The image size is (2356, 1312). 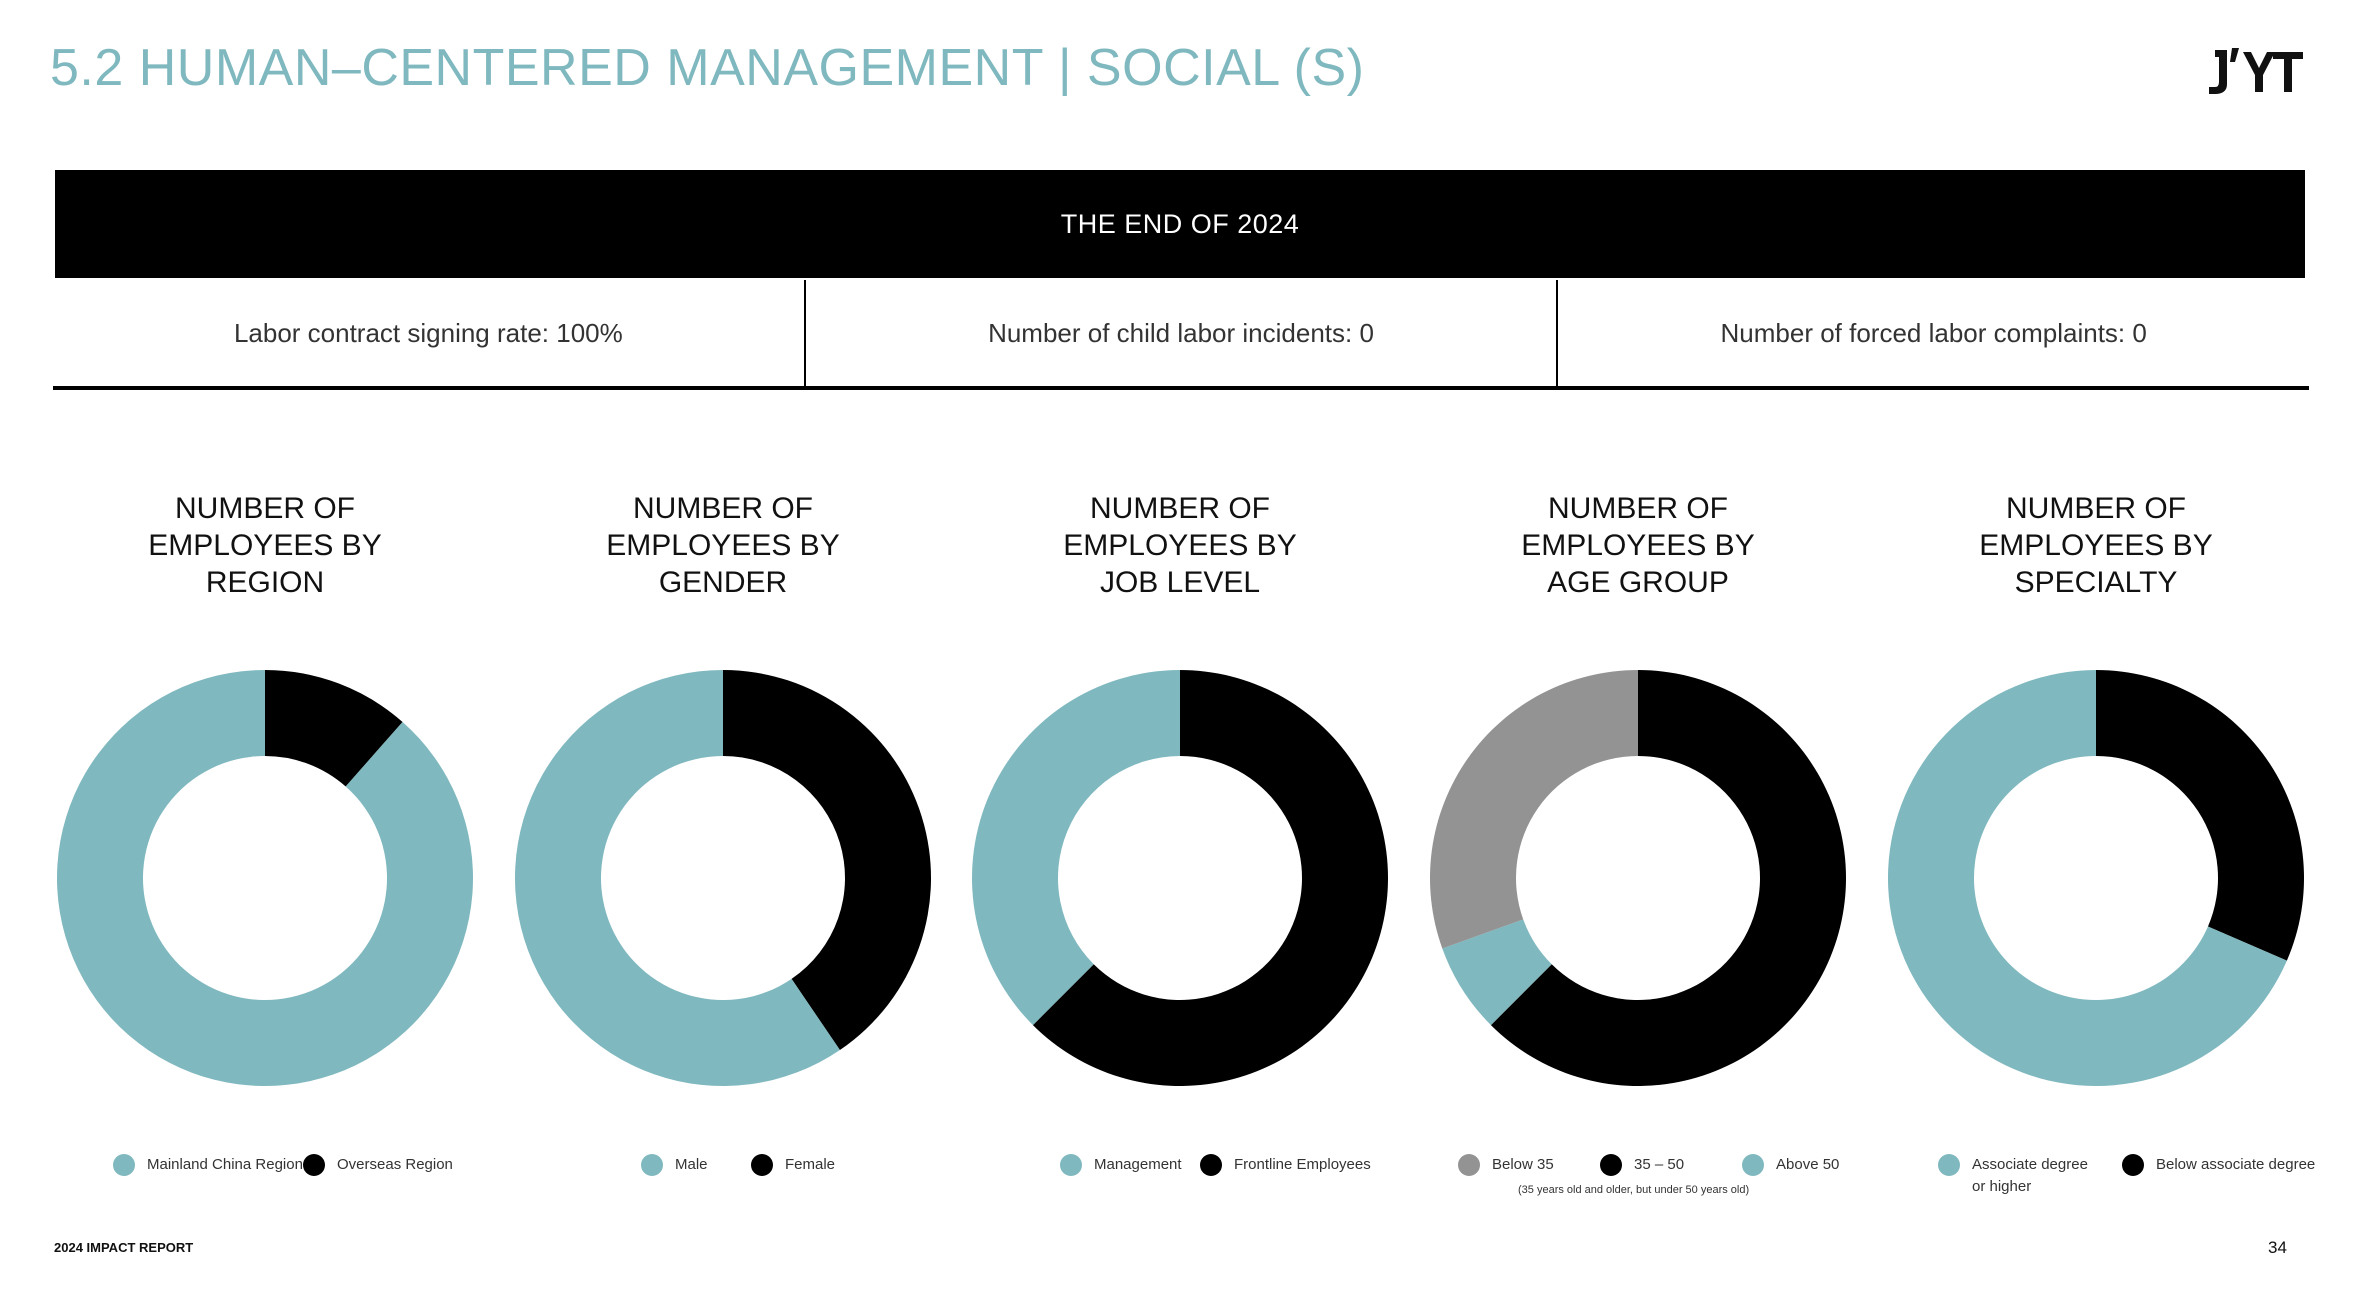 What do you see at coordinates (2096, 582) in the screenshot?
I see `chart-title-line: SPECIALTY` at bounding box center [2096, 582].